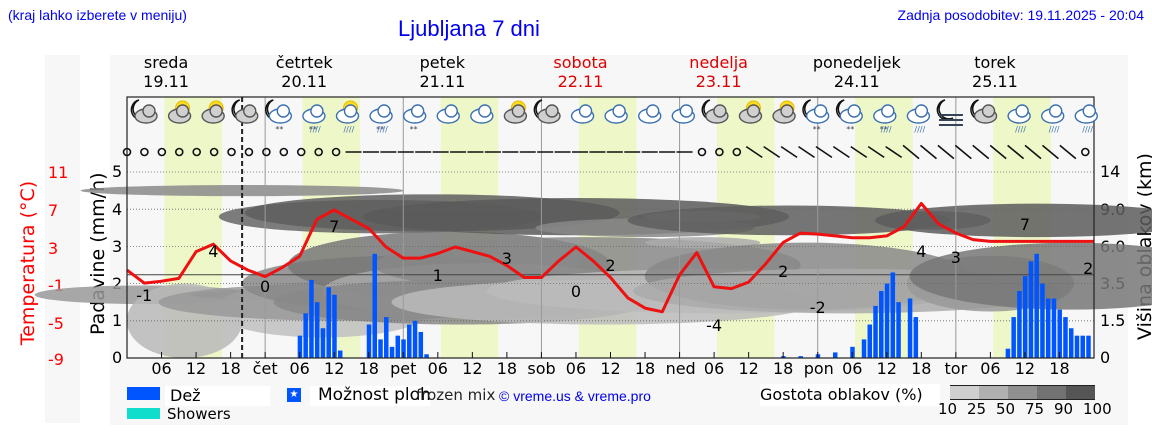 The width and height of the screenshot is (1152, 443). Describe the element at coordinates (62, 239) in the screenshot. I see `temperature-axis-panel` at that location.